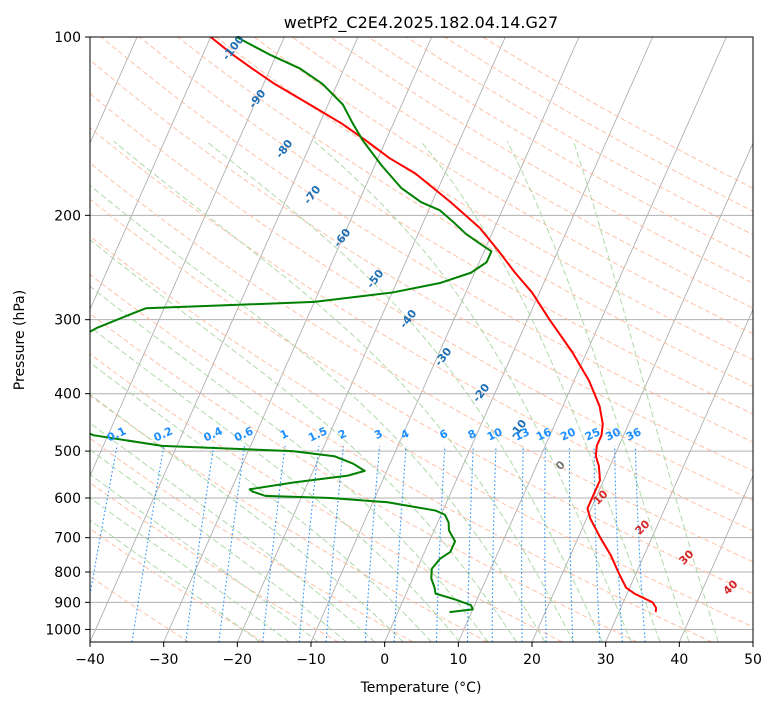 The height and width of the screenshot is (708, 775). Describe the element at coordinates (731, 587) in the screenshot. I see `moist-adiabat-label: 40` at that location.